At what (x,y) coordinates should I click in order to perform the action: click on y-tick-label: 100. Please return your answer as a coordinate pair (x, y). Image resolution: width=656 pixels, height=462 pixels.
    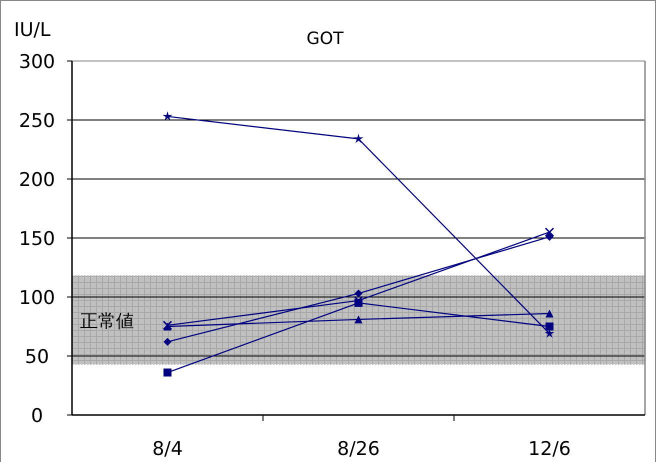
    Looking at the image, I should click on (37, 298).